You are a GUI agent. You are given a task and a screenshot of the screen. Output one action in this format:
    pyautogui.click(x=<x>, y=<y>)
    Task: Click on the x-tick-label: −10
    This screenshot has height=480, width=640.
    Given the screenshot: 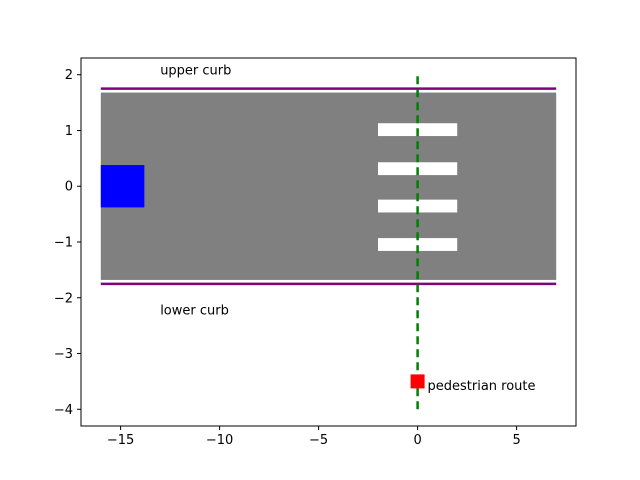 What is the action you would take?
    pyautogui.click(x=219, y=440)
    